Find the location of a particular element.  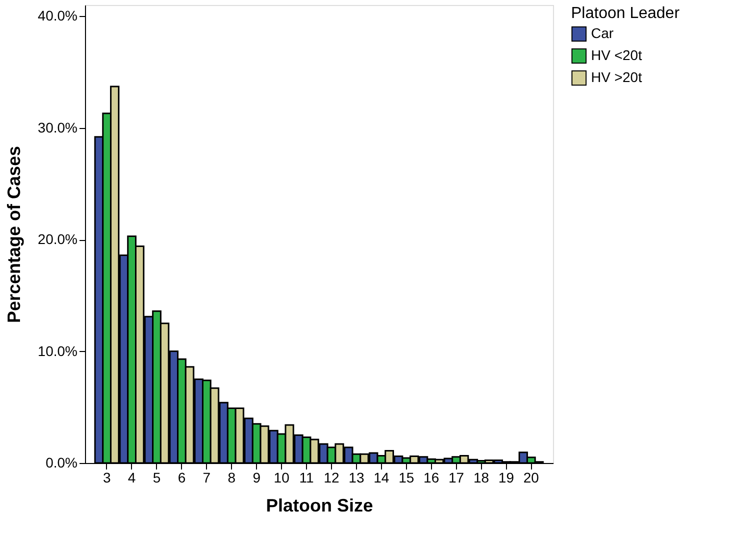

x-tick-label: 6 is located at coordinates (182, 478).